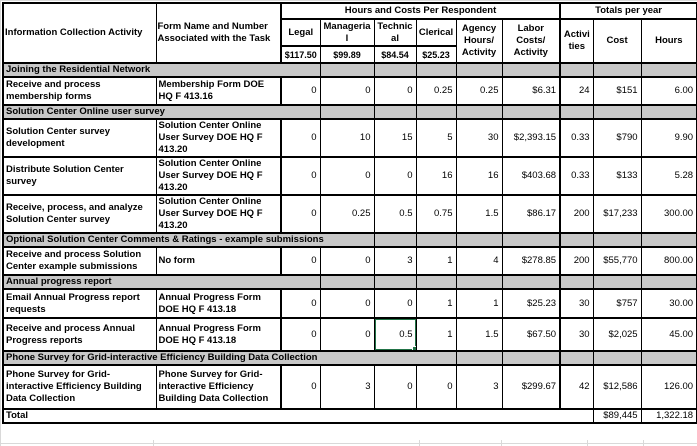 Image resolution: width=697 pixels, height=446 pixels. Describe the element at coordinates (436, 138) in the screenshot. I see `cell-value: 5` at that location.